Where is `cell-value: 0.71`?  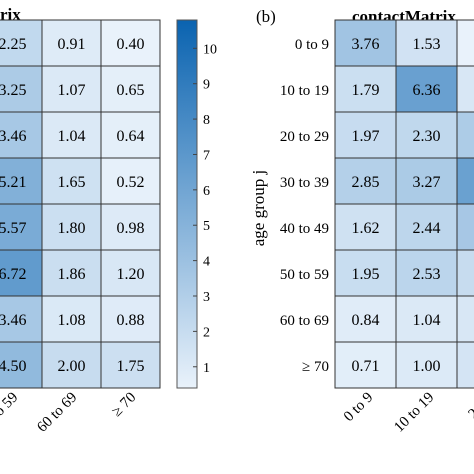
cell-value: 0.71 is located at coordinates (366, 366).